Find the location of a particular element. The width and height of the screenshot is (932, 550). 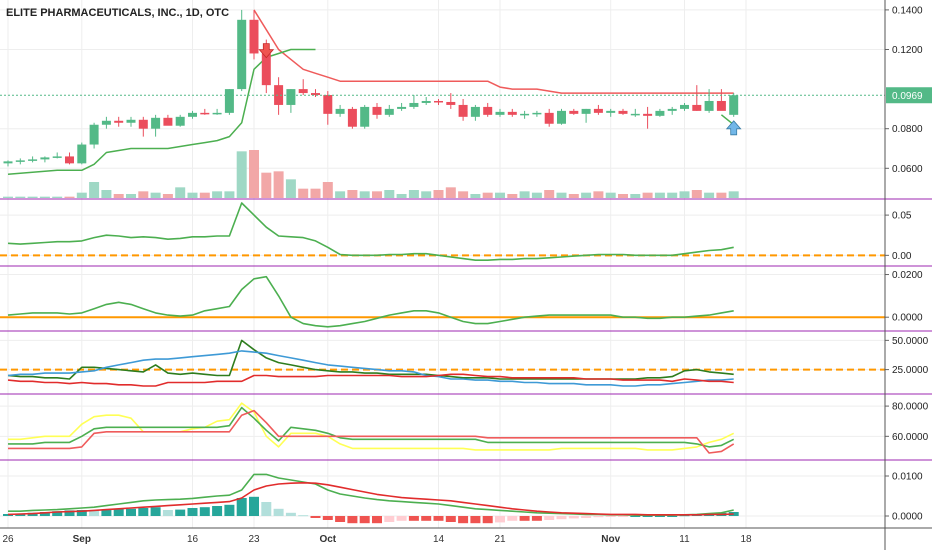

y-tick-label: 0.00 is located at coordinates (902, 256).